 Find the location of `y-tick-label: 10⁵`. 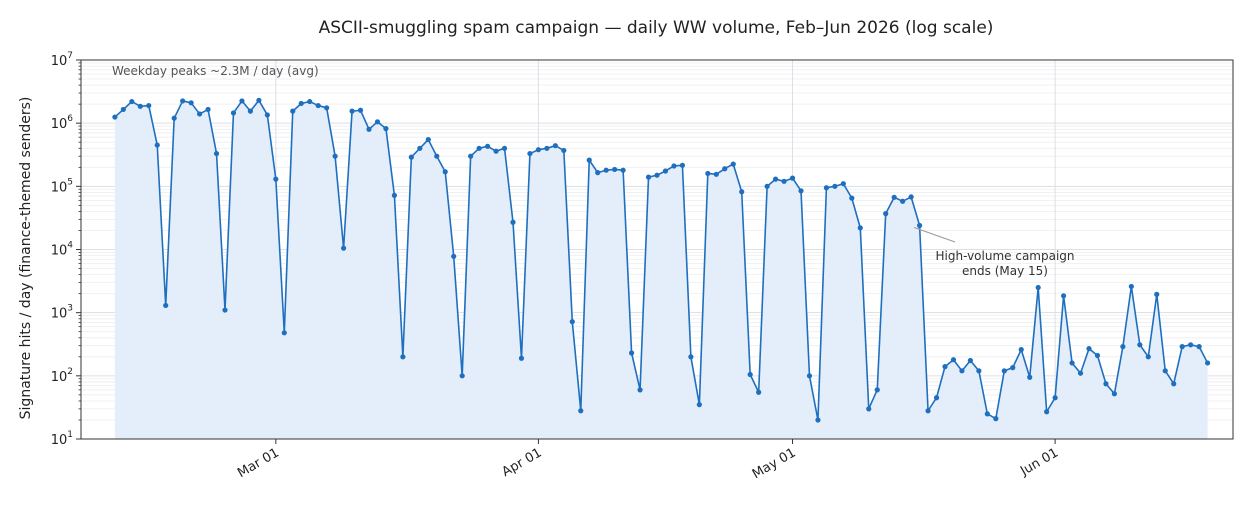

y-tick-label: 10⁵ is located at coordinates (62, 186).